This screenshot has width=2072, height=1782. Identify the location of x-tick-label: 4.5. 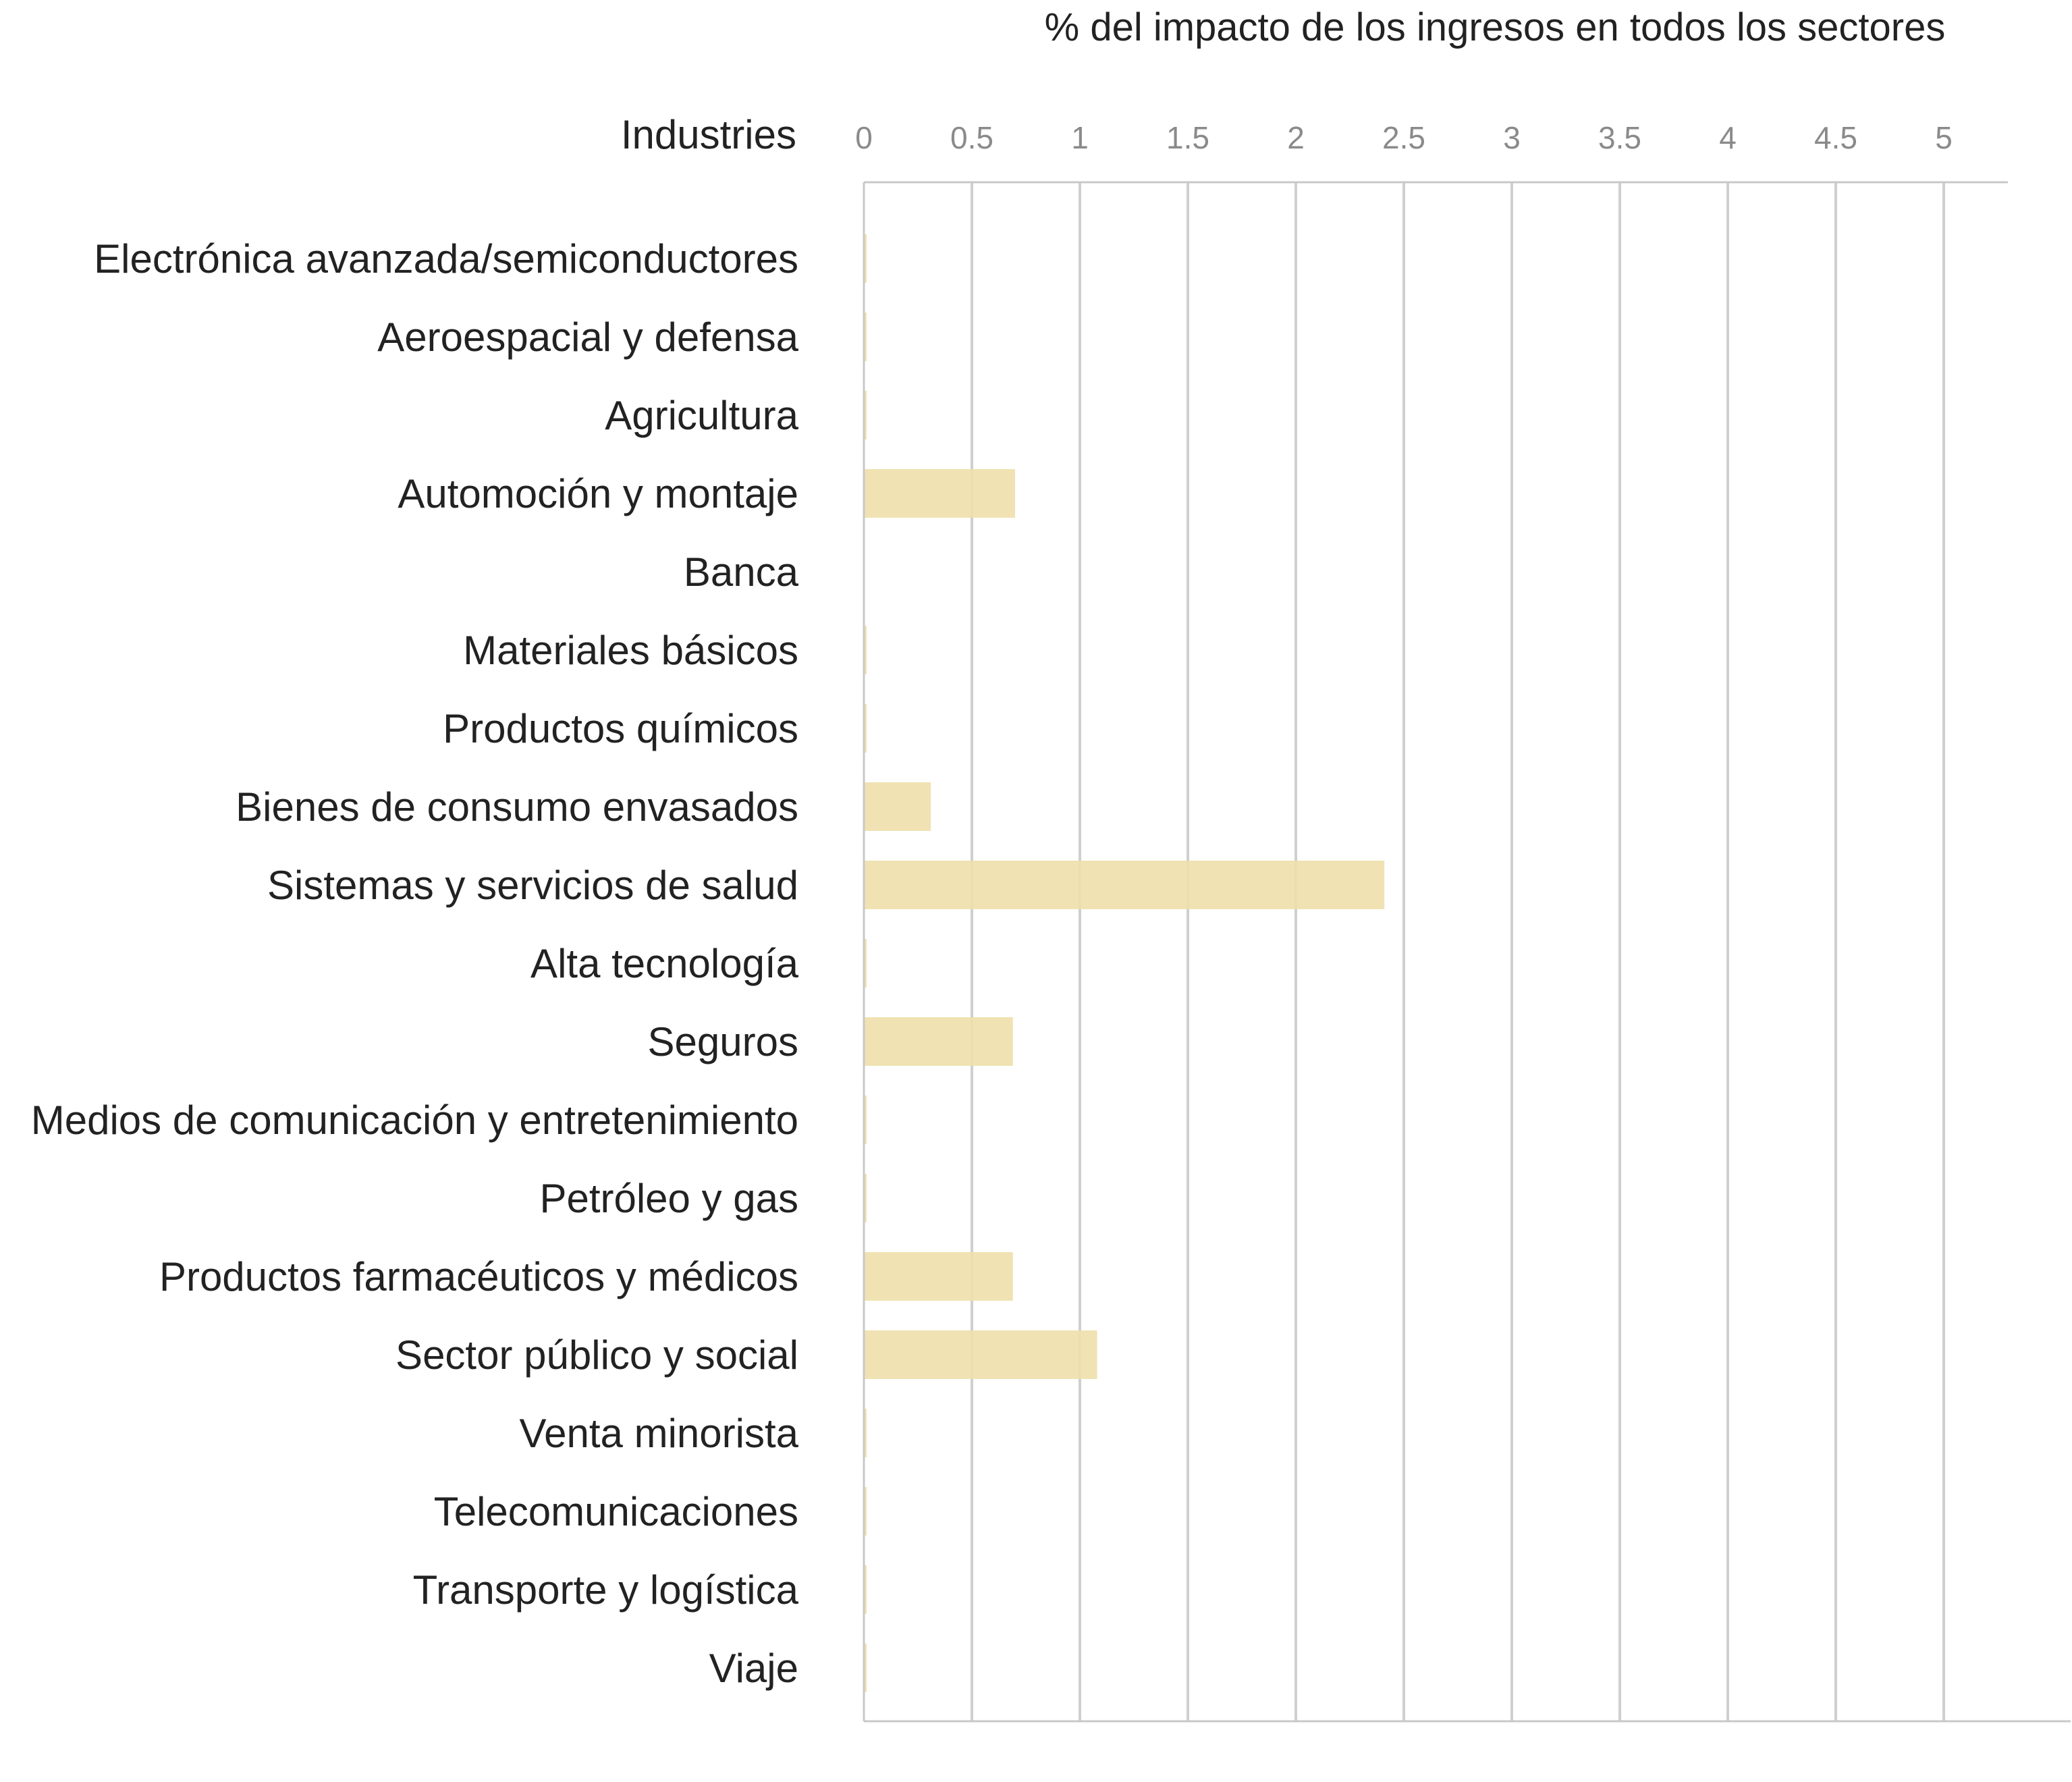
(1835, 137).